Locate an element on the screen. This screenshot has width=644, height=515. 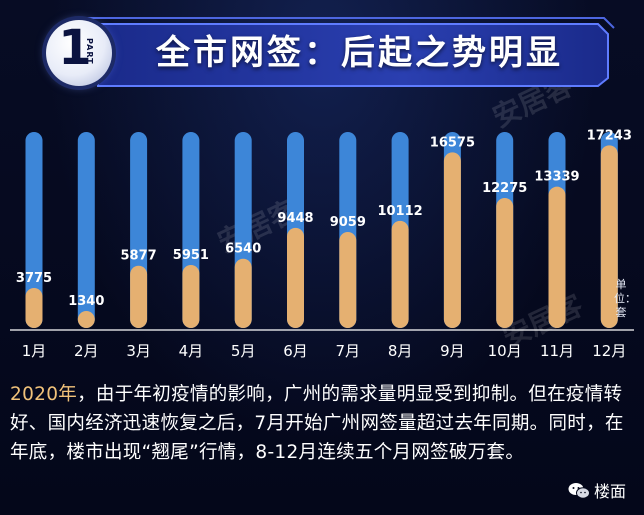
part-number: 1 is located at coordinates (75, 48).